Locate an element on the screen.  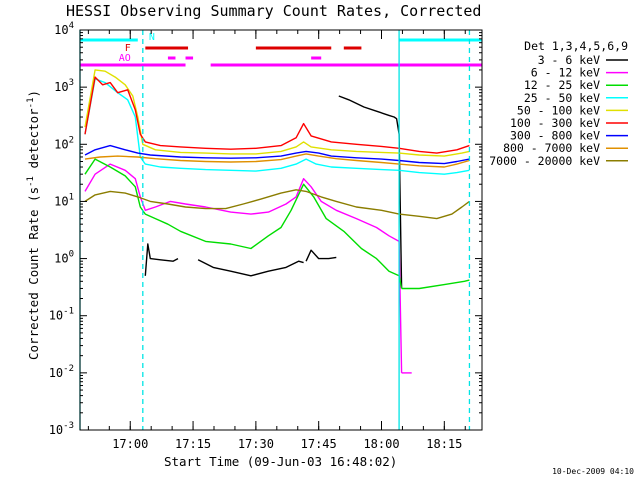
legend-header: Det 1,3,4,5,6,9 is located at coordinates (576, 46).